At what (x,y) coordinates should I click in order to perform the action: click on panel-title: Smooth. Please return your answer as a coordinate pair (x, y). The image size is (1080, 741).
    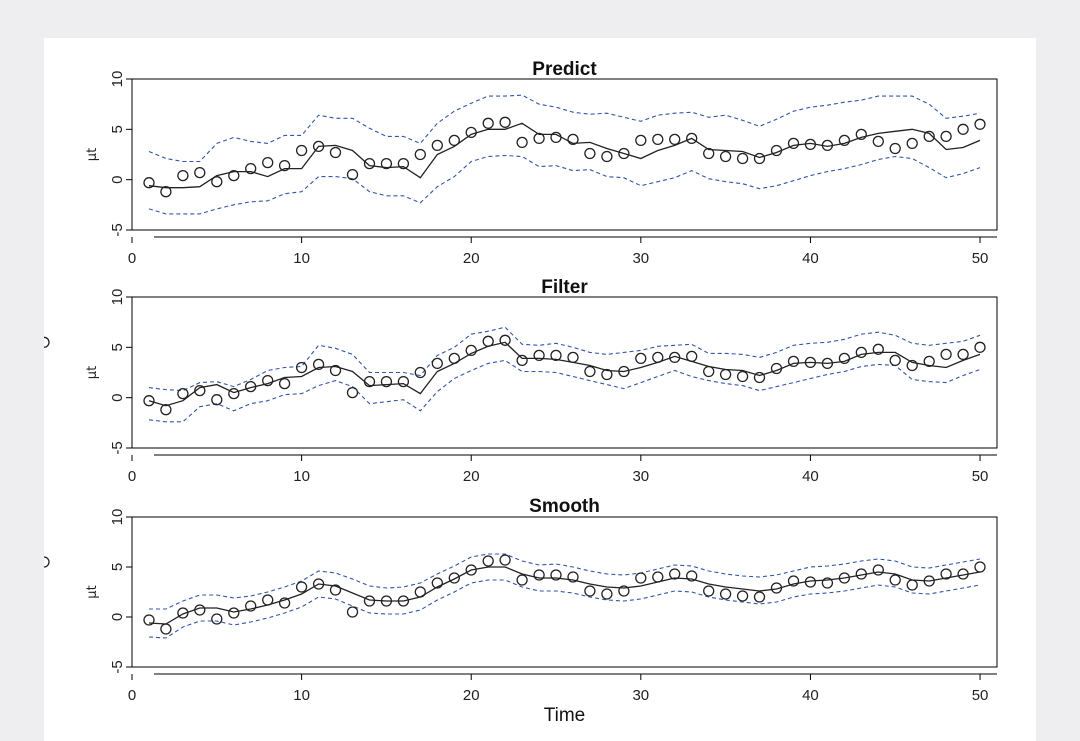
    Looking at the image, I should click on (564, 506).